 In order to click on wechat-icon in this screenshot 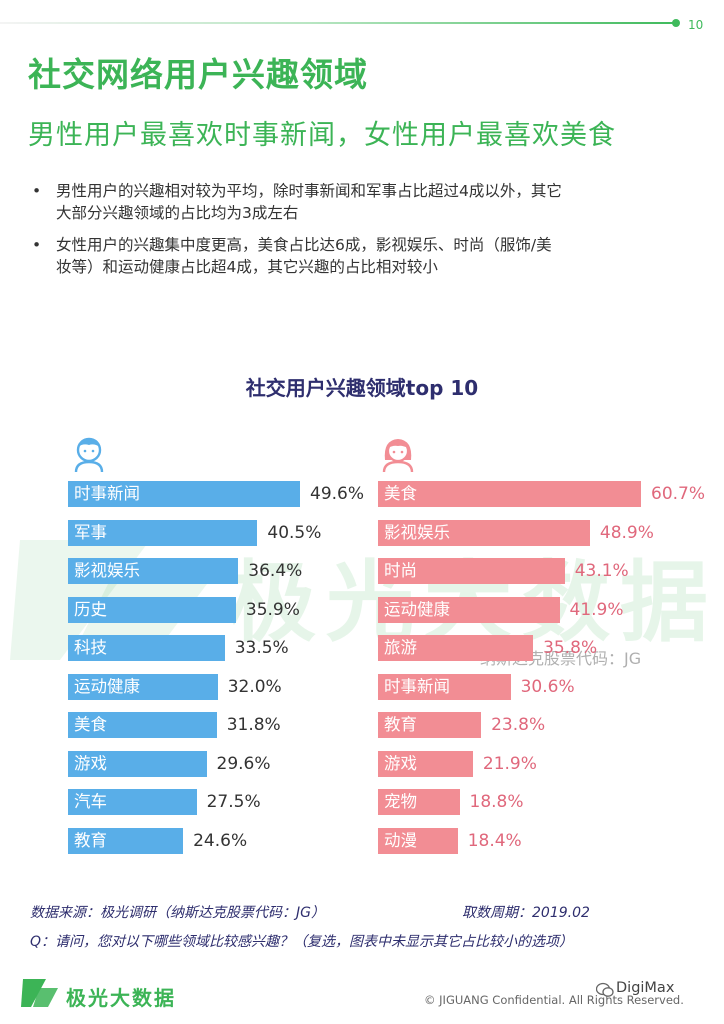, I will do `click(605, 989)`.